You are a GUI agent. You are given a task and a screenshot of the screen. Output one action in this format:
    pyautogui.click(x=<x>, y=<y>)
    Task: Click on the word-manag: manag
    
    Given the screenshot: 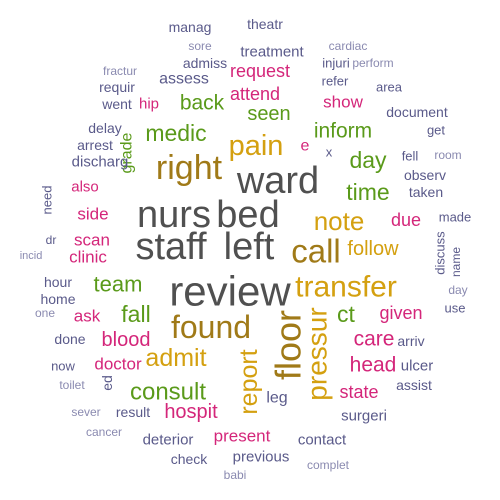 What is the action you would take?
    pyautogui.click(x=190, y=27)
    